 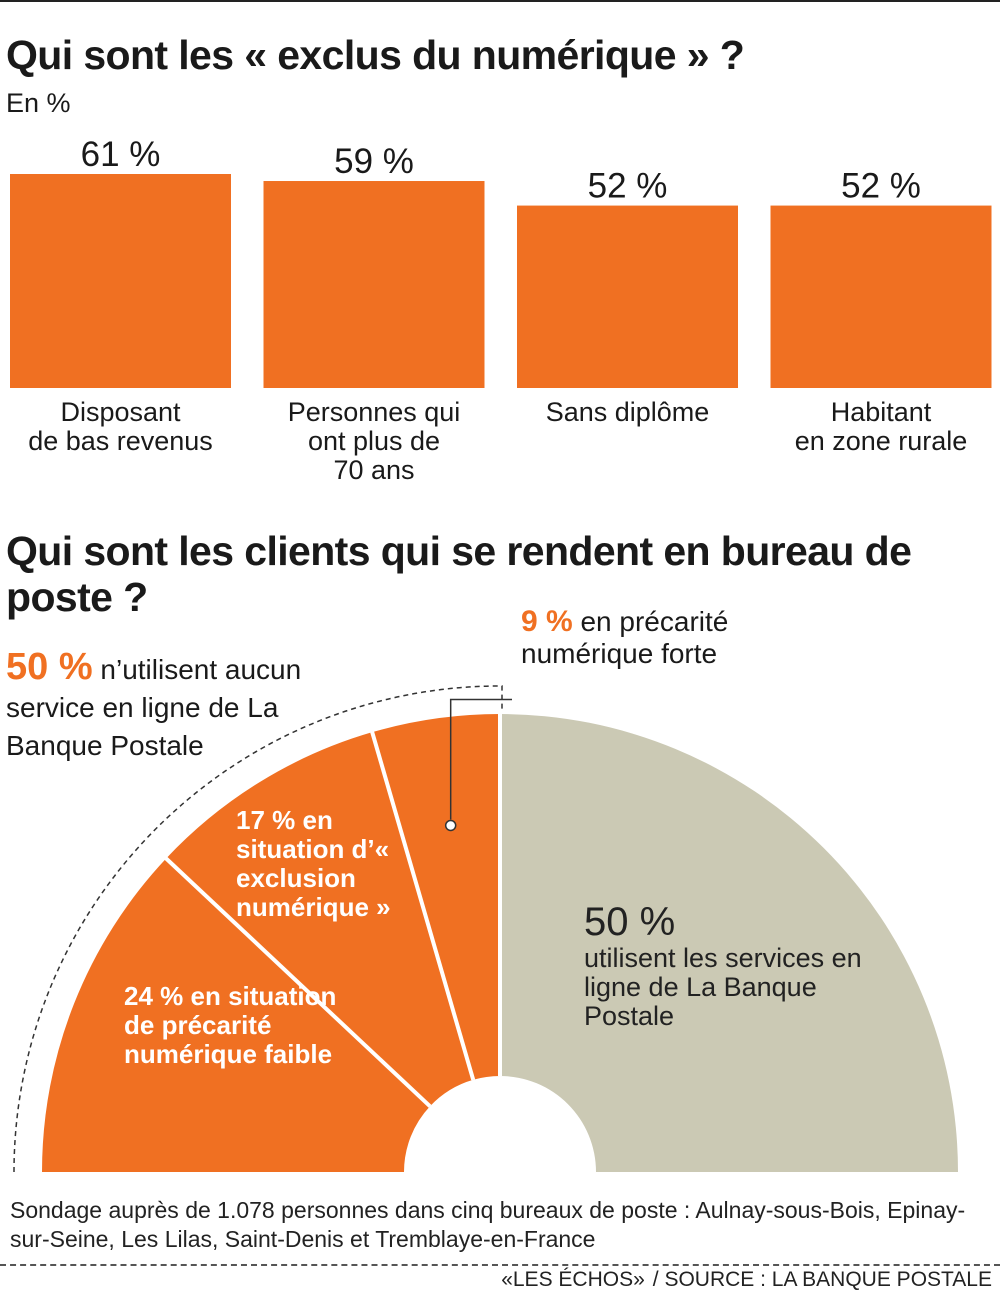 I want to click on annotation-strong-precarity-value: 9 %, so click(x=547, y=621).